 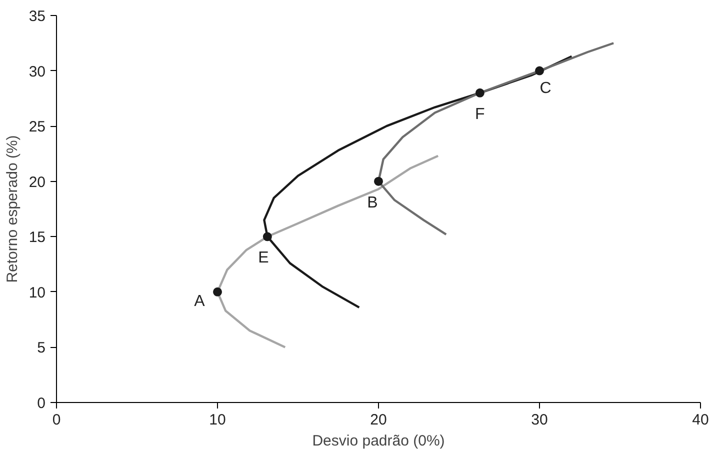 What do you see at coordinates (37, 237) in the screenshot?
I see `y-tick-label: 15` at bounding box center [37, 237].